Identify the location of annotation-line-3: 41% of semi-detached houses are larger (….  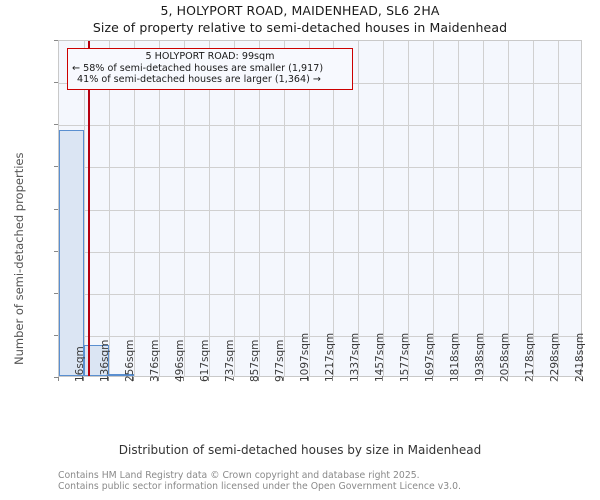
(199, 79).